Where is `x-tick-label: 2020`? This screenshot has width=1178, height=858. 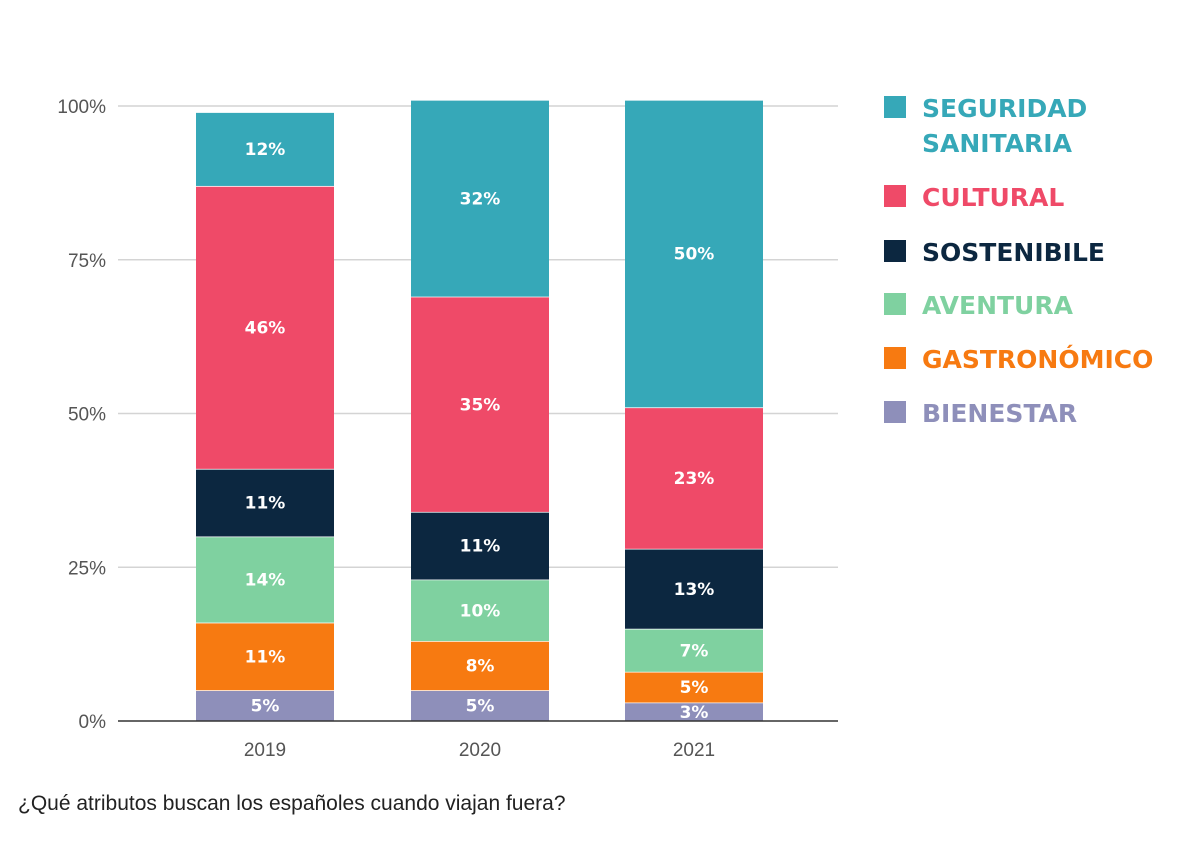
x-tick-label: 2020 is located at coordinates (480, 750).